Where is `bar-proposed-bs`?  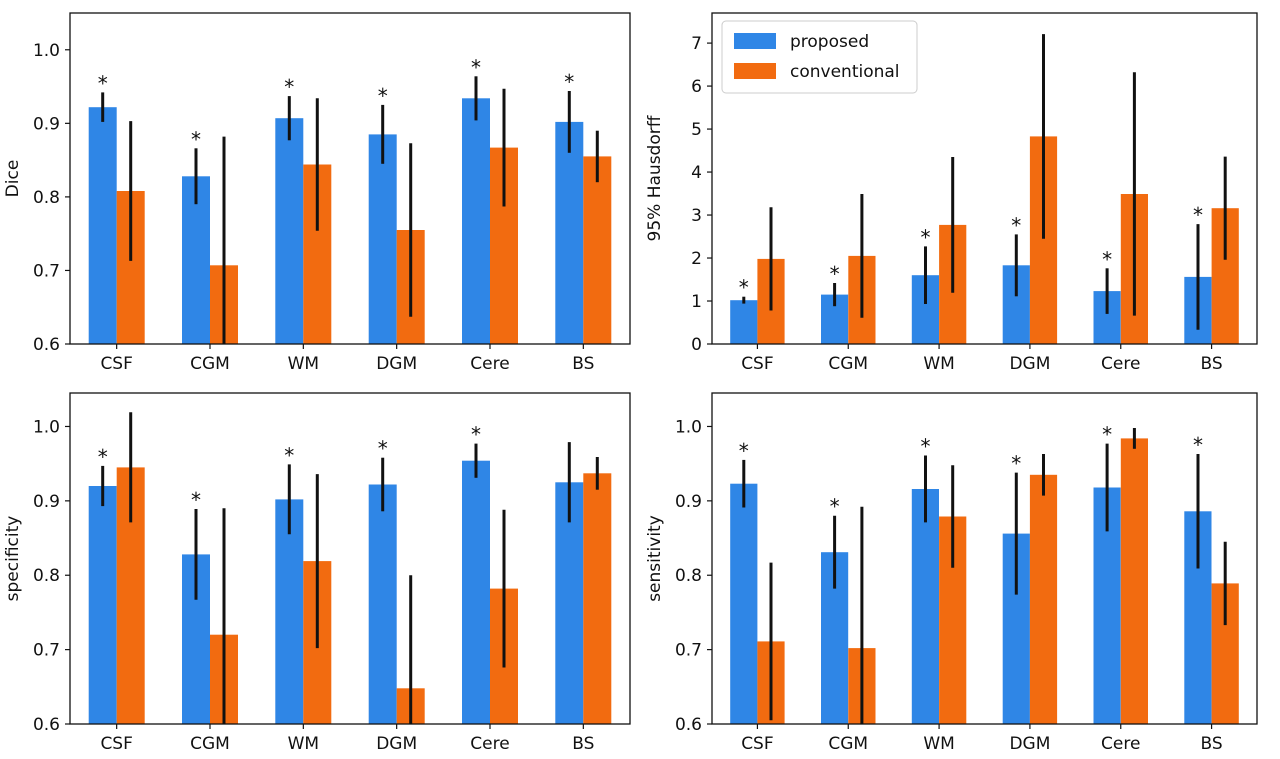
bar-proposed-bs is located at coordinates (569, 233).